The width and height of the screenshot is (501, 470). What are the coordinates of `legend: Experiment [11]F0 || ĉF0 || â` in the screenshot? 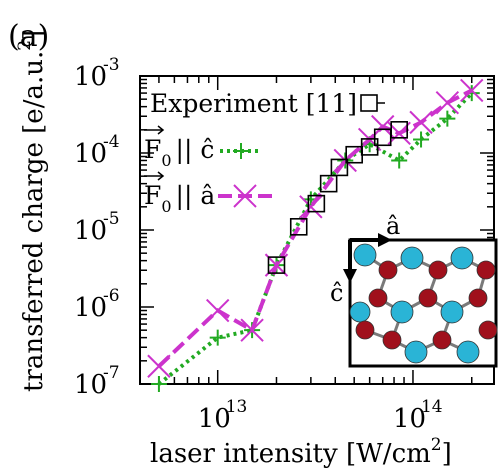 It's located at (264, 152).